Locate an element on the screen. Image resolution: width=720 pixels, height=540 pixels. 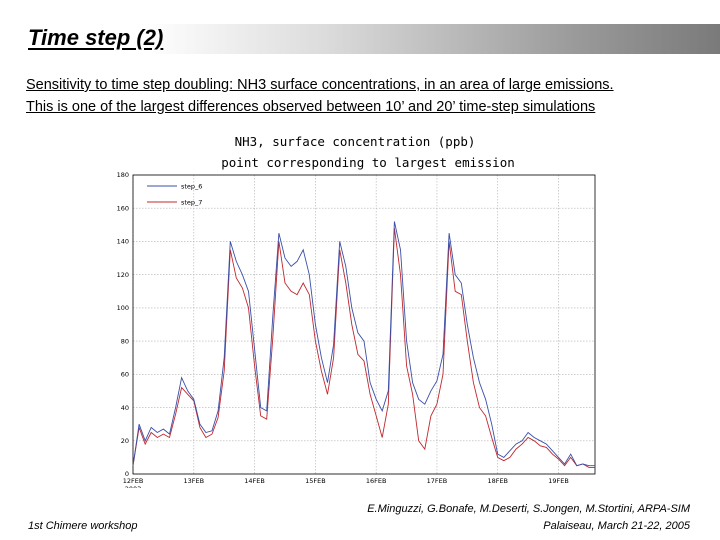
y-tick-label: 120 is located at coordinates (123, 275).